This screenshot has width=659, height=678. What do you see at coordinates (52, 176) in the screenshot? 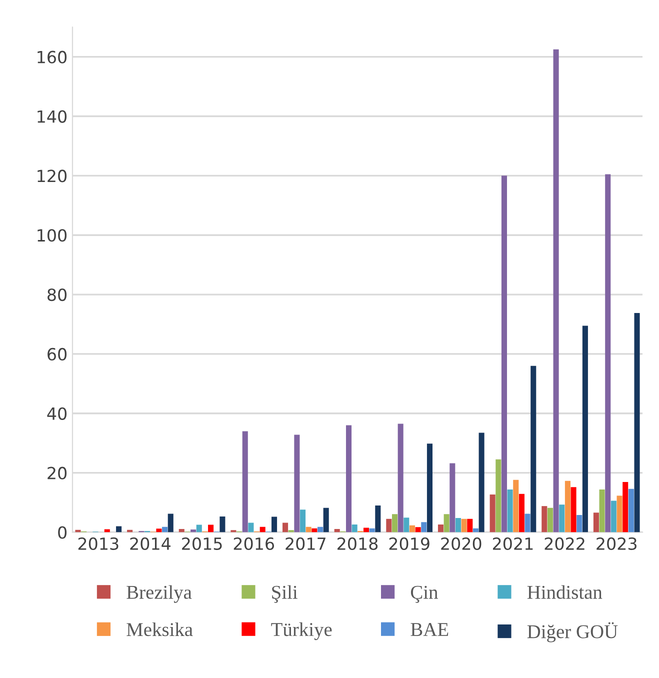
I see `y-tick-label: 120` at bounding box center [52, 176].